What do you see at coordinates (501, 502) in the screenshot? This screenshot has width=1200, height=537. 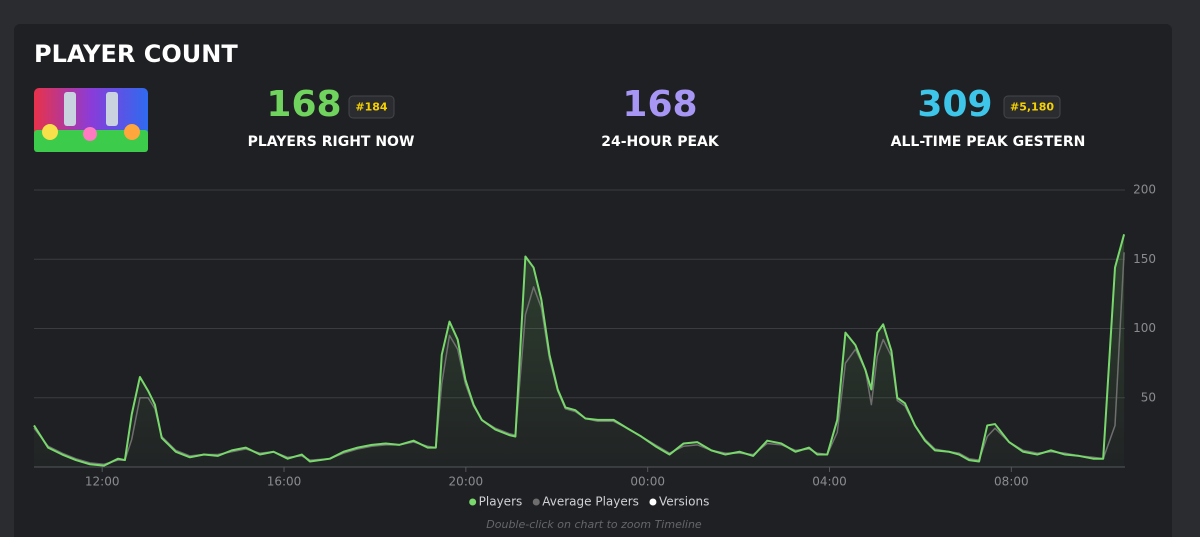 I see `legend-label: Players` at bounding box center [501, 502].